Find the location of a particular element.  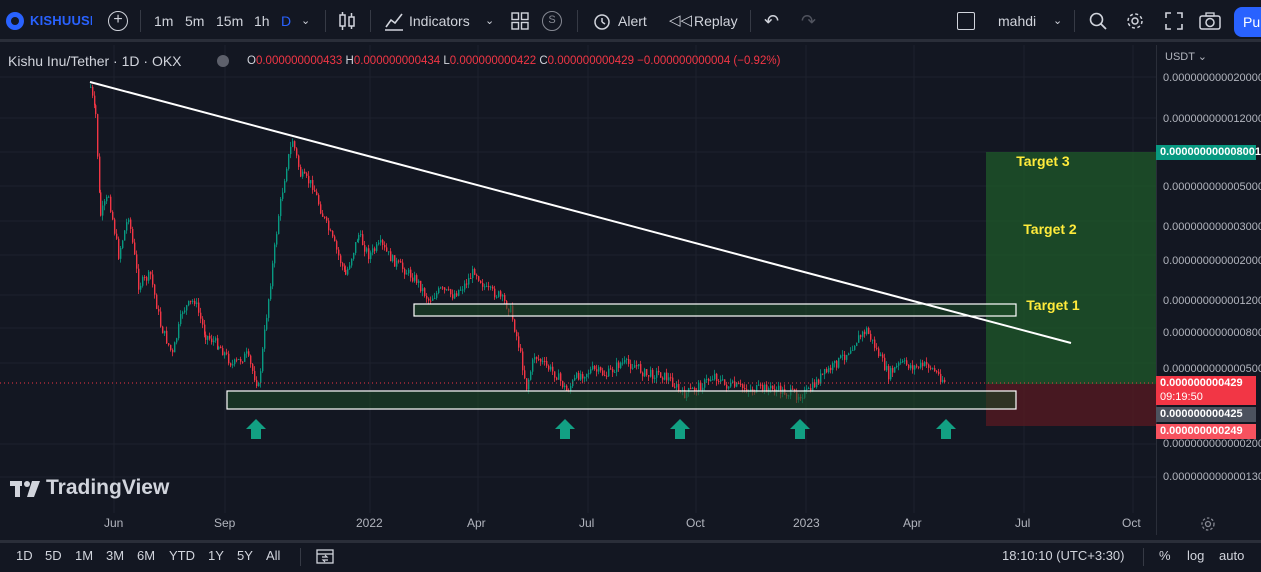

layout-icon is located at coordinates (966, 21).